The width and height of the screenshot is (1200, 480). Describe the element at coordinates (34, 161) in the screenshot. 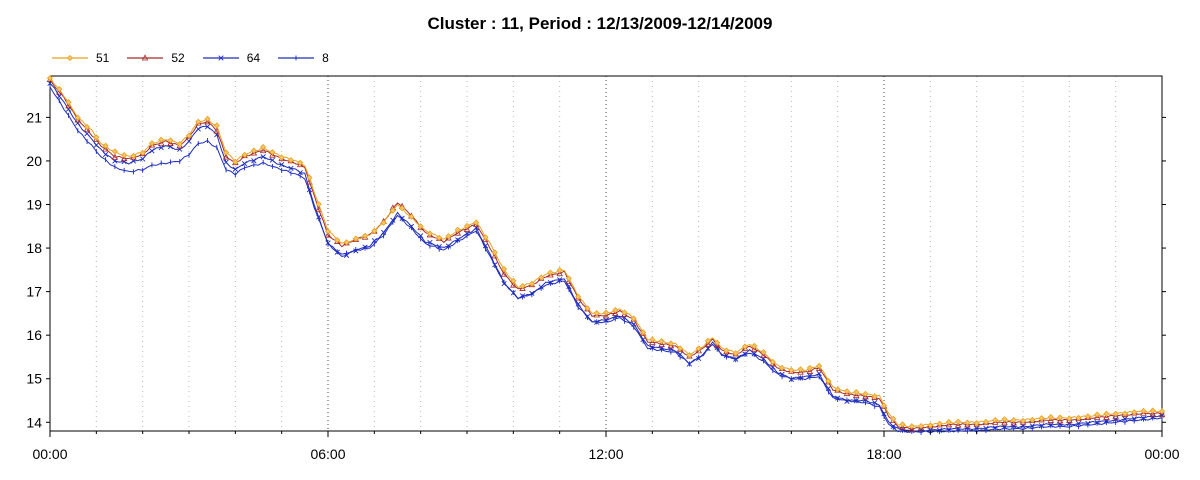

I see `y-tick-label: 20` at that location.